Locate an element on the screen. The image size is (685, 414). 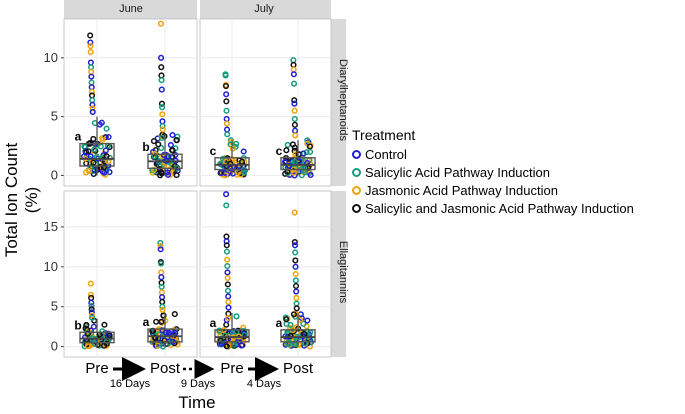
y-tick-label-diarylheptanoids-10: 10 is located at coordinates (51, 57).